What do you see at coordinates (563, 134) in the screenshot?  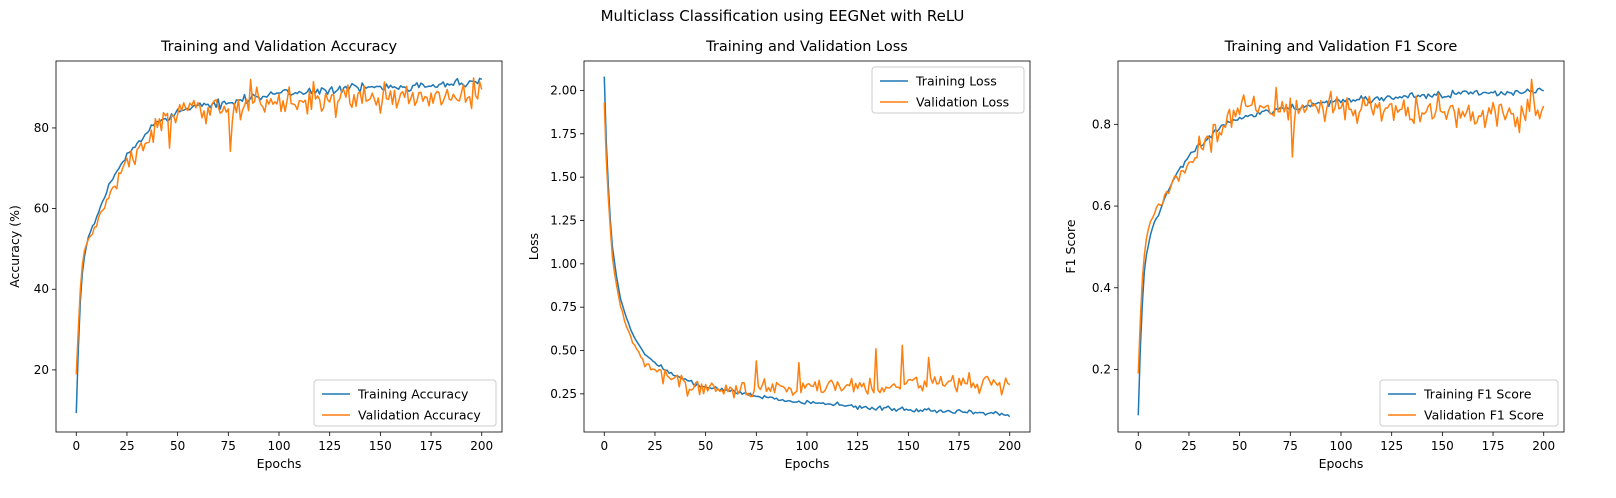 I see `y-tick-label: 1.75` at bounding box center [563, 134].